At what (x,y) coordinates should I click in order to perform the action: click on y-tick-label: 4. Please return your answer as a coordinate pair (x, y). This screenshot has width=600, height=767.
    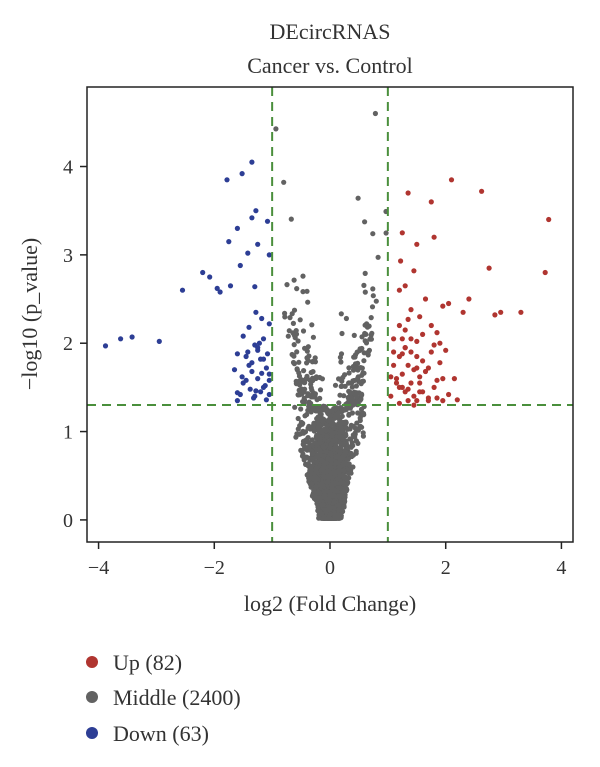
    Looking at the image, I should click on (68, 168).